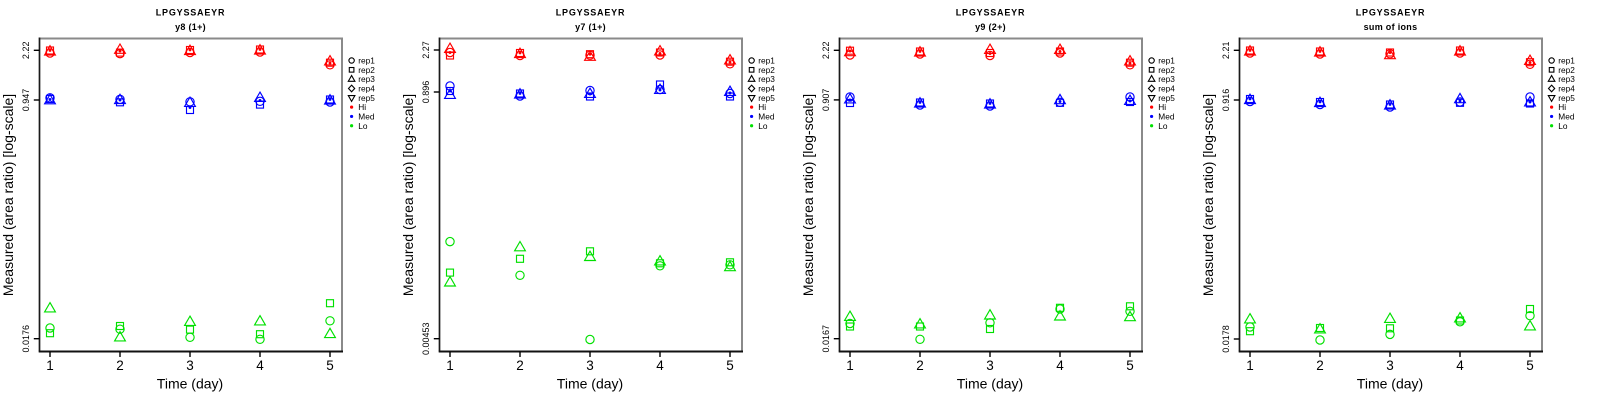 This screenshot has height=400, width=1600. Describe the element at coordinates (1391, 27) in the screenshot. I see `svg-text: sum of ions` at that location.